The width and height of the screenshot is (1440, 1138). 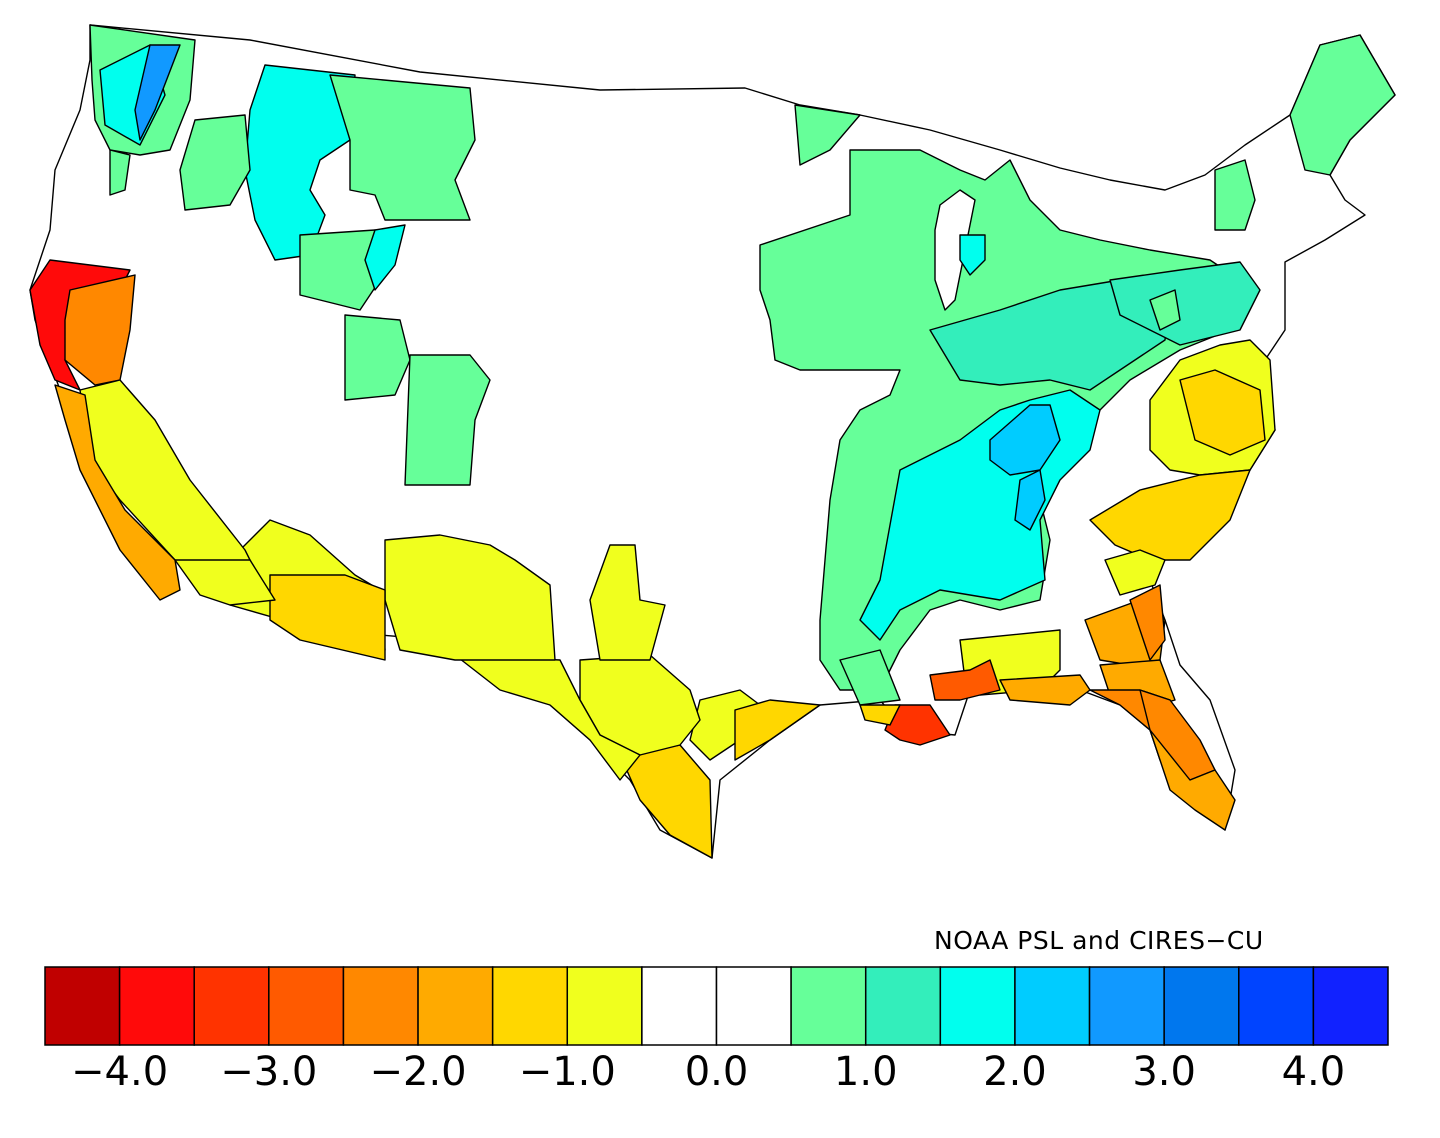 What do you see at coordinates (1015, 1072) in the screenshot?
I see `legend-tick-label: 2.0` at bounding box center [1015, 1072].